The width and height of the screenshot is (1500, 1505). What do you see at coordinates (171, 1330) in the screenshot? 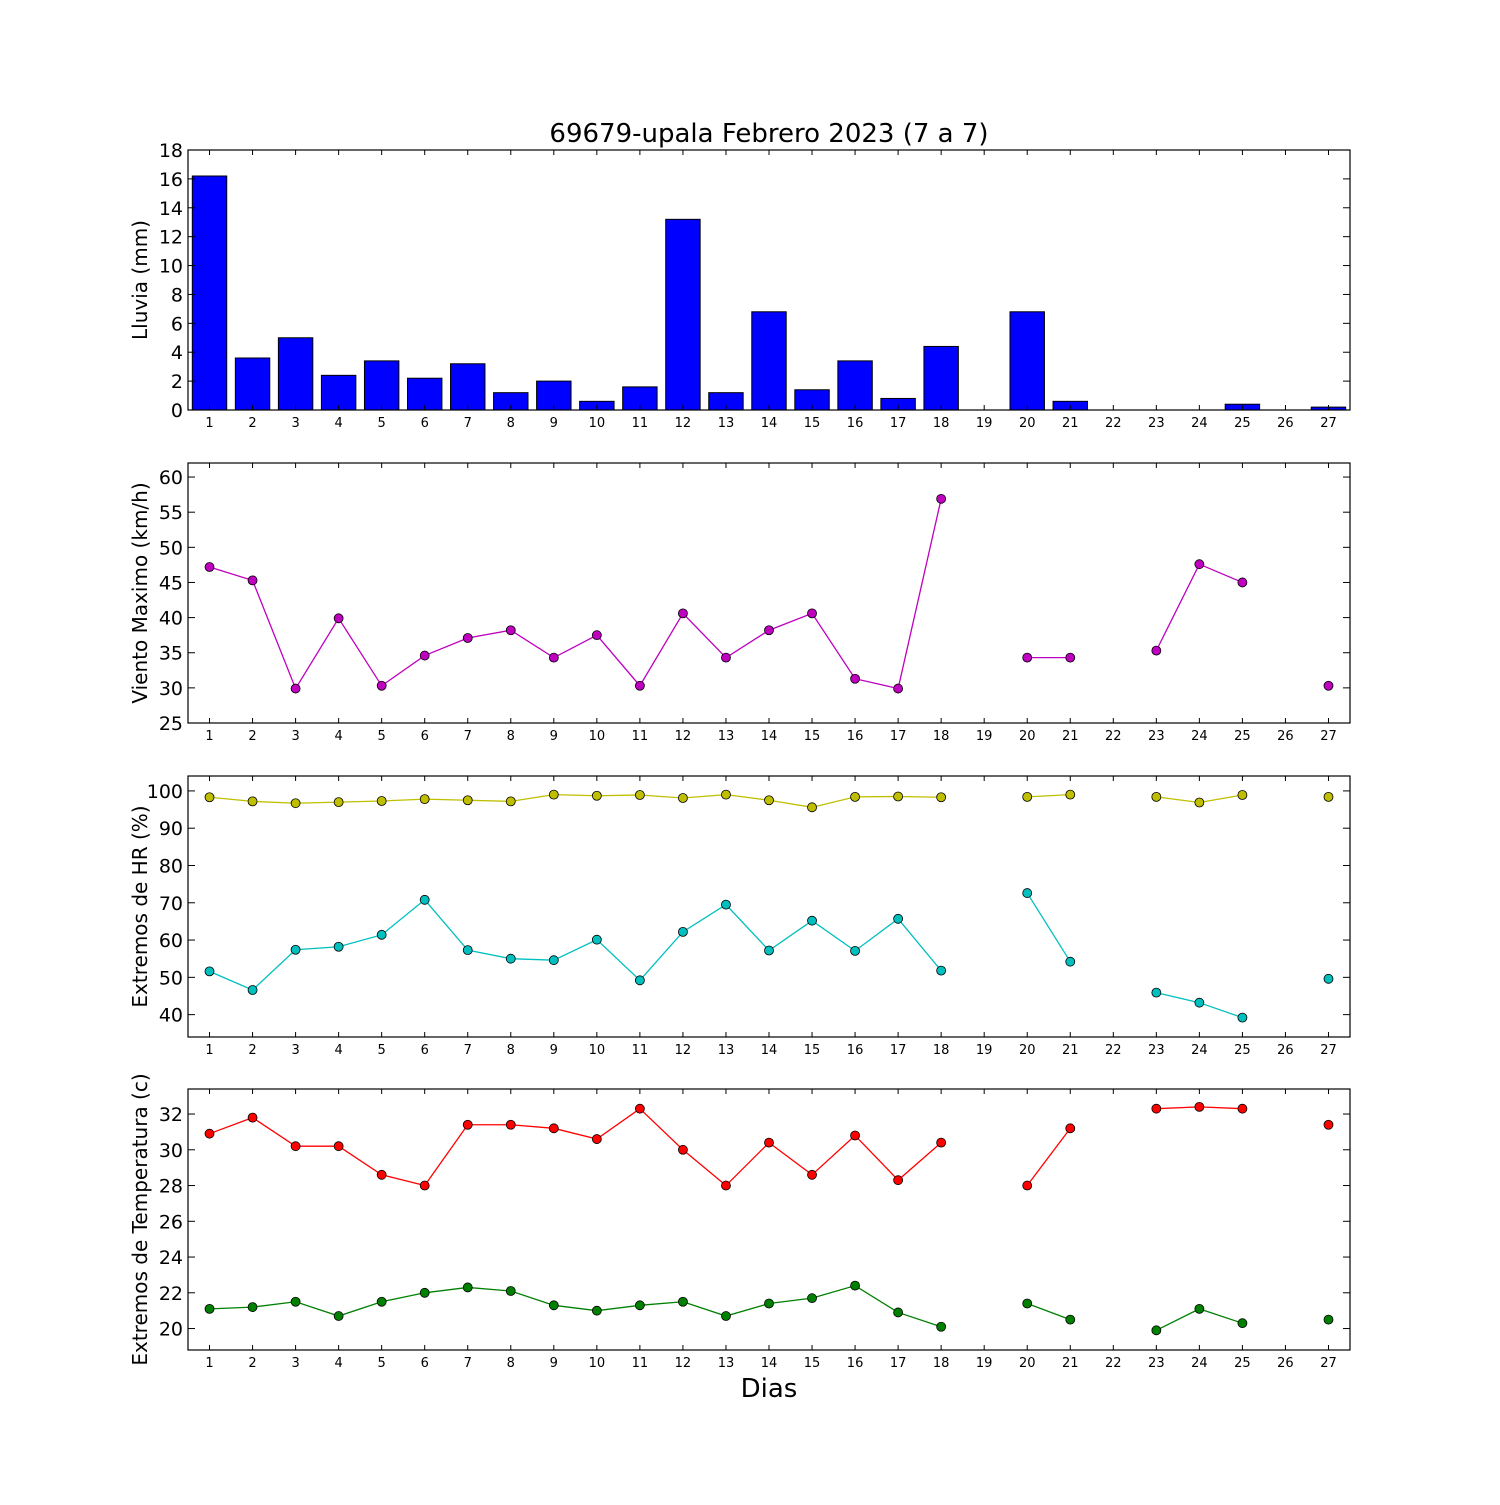
I see `y-tick-label: 20` at bounding box center [171, 1330].